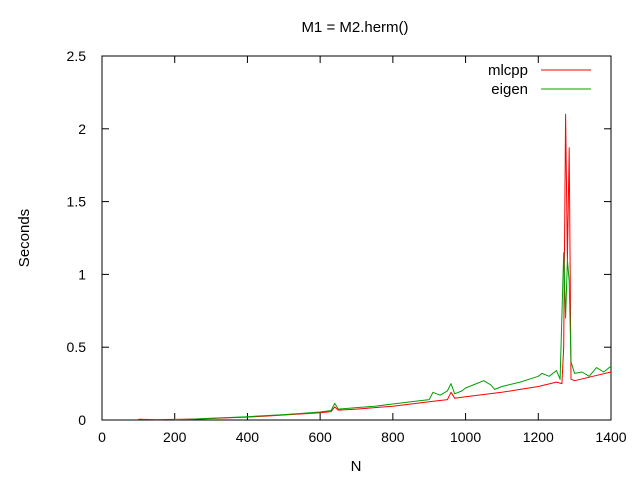  I want to click on x-tick-label: 1200, so click(538, 437).